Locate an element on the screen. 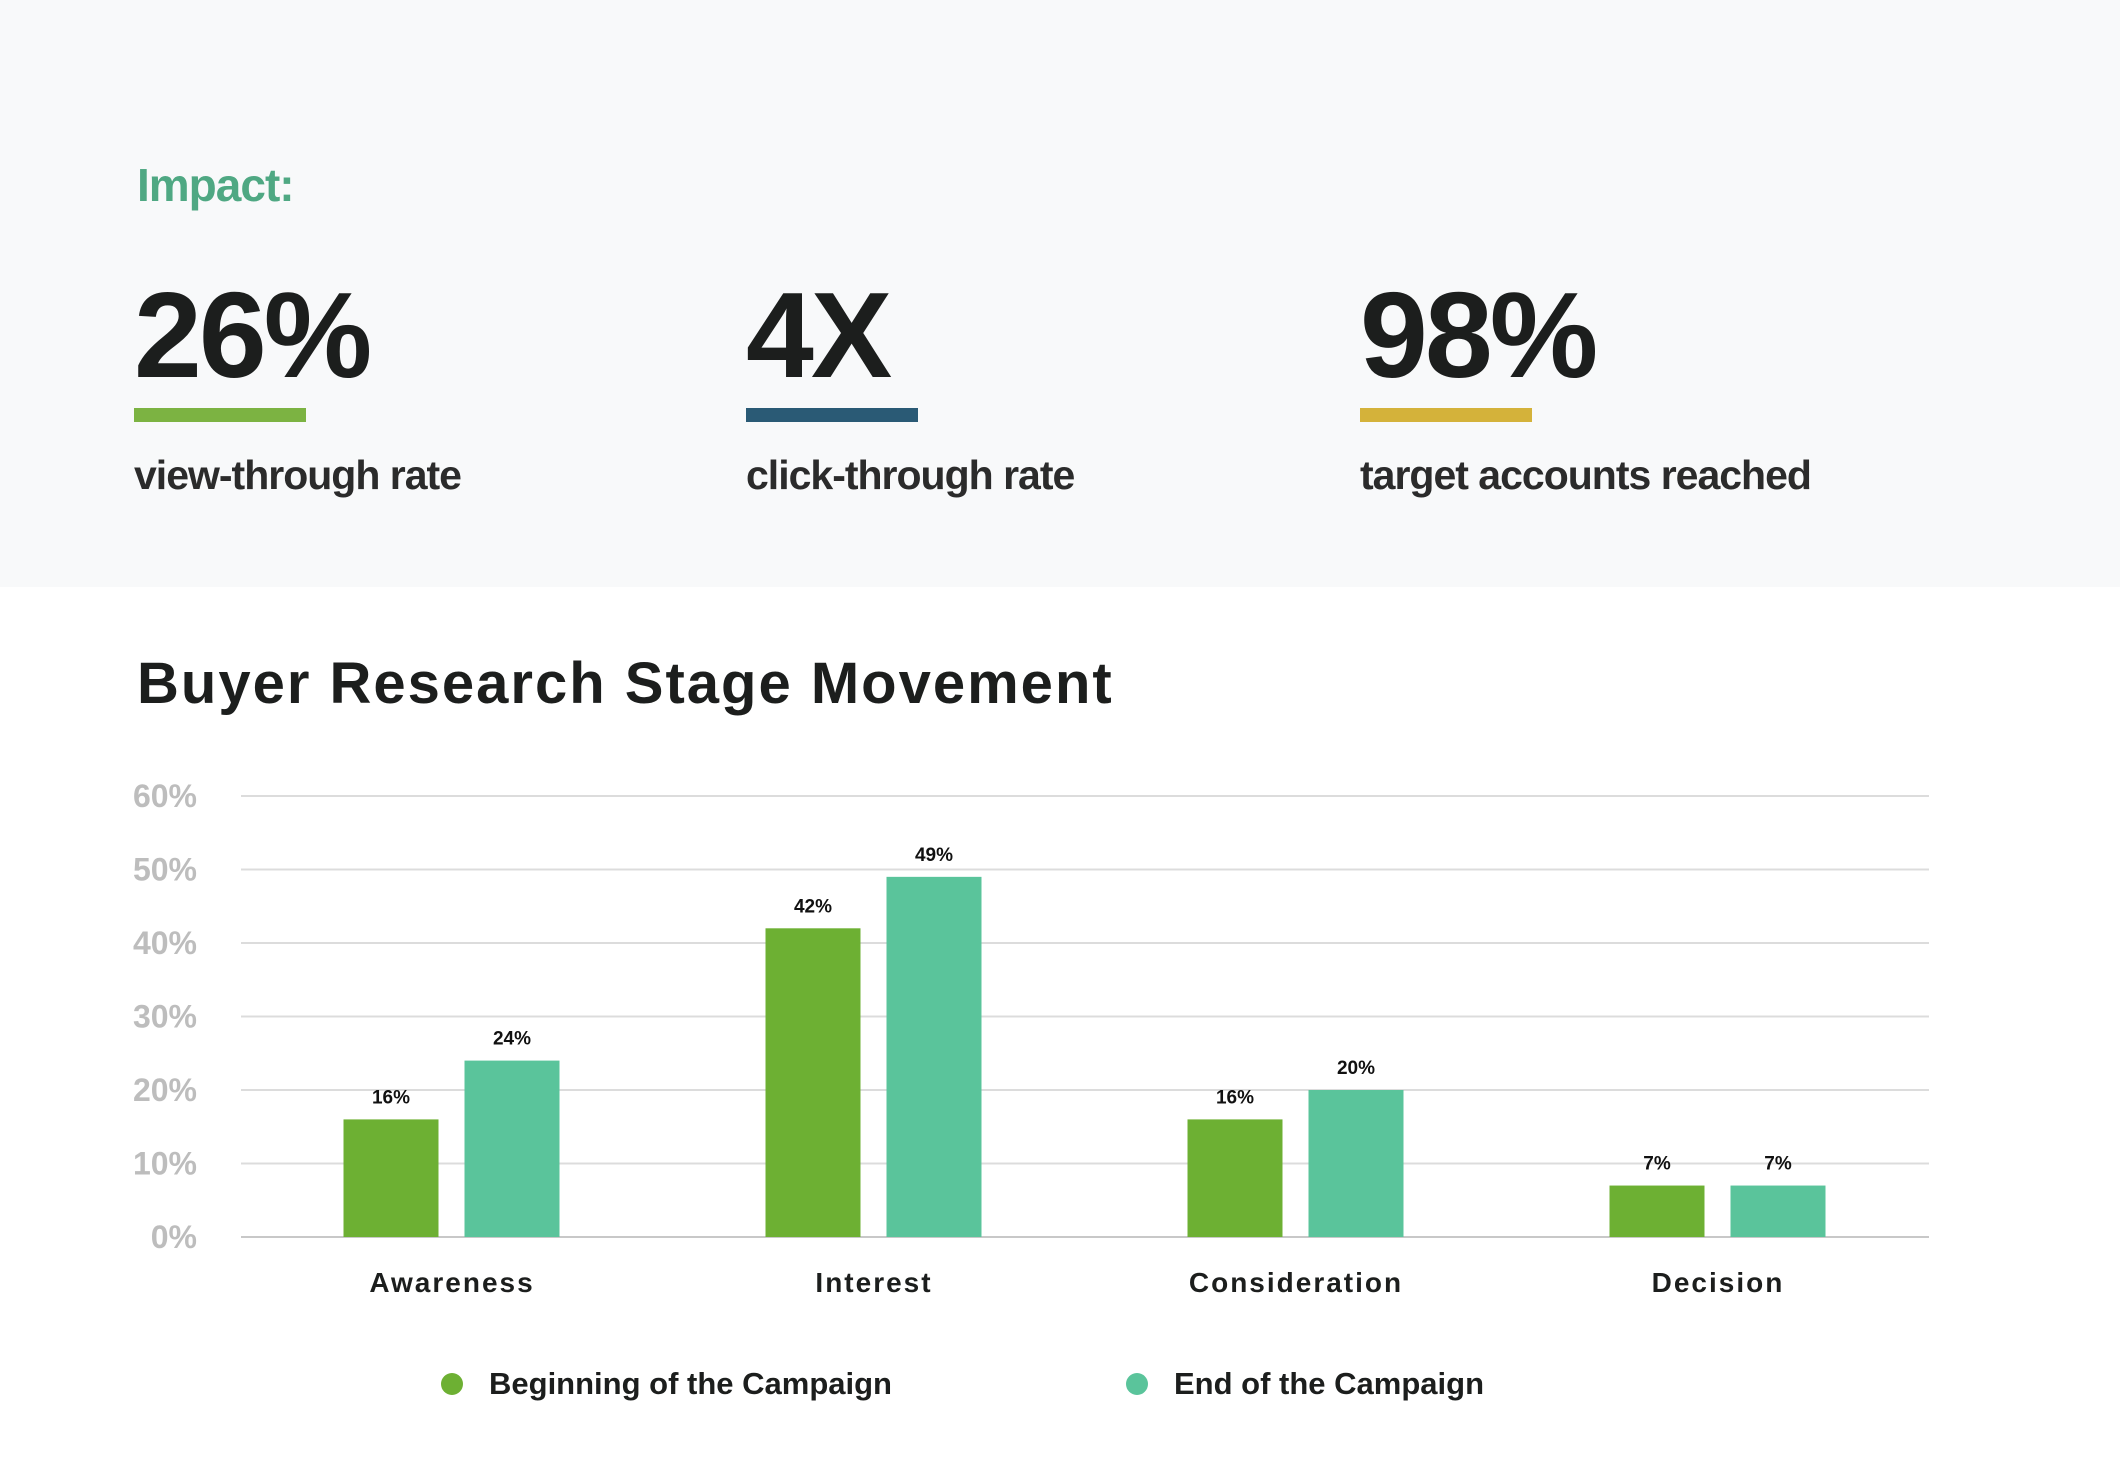 Image resolution: width=2120 pixels, height=1458 pixels. stat-view-through: 26% view-through rate is located at coordinates (298, 383).